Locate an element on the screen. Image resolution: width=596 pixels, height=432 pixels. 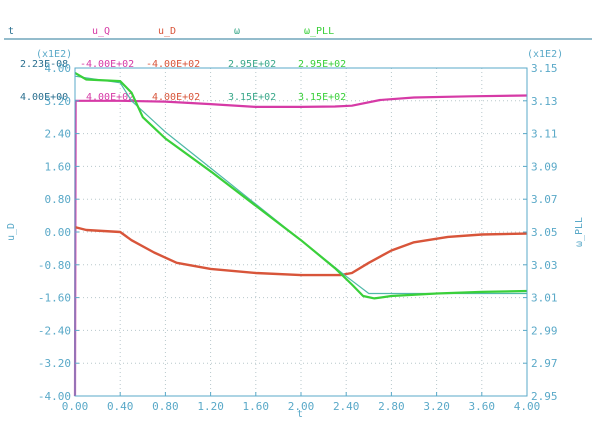
y-tick-label-left: -4.00 is located at coordinates (54, 396).